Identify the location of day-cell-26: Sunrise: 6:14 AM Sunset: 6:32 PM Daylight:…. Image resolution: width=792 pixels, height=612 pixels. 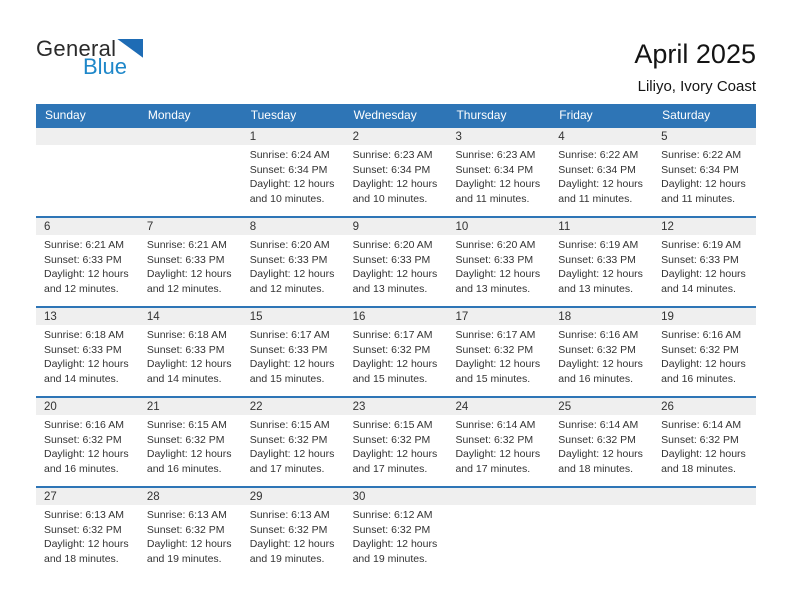
(704, 450).